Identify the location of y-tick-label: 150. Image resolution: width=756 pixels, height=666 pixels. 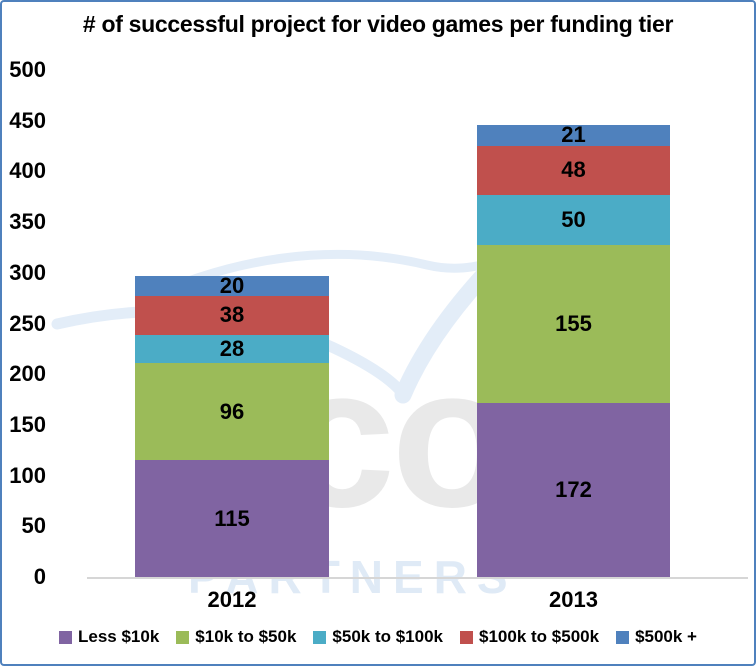
(27, 424).